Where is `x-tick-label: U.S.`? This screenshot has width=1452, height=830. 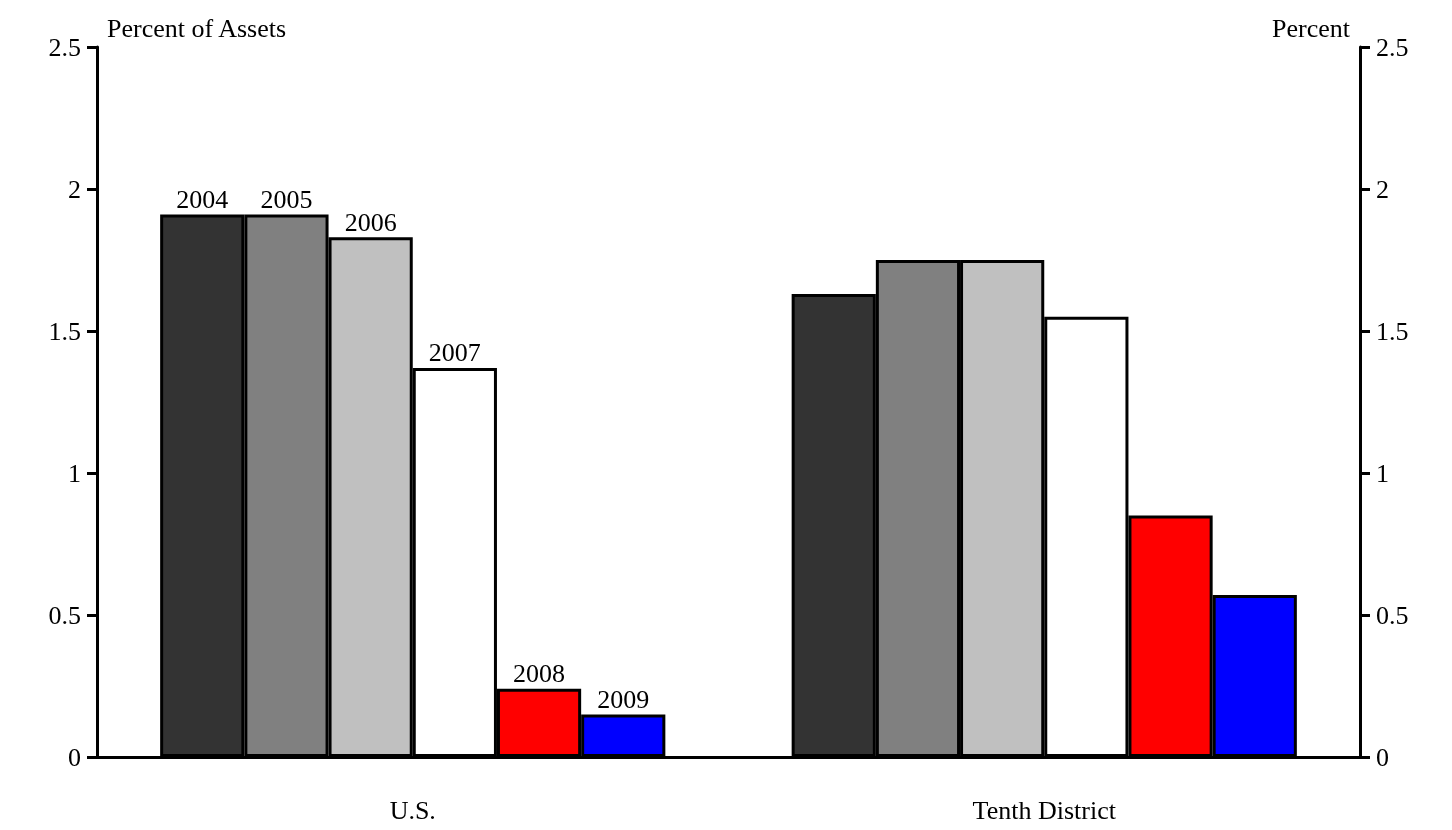 x-tick-label: U.S. is located at coordinates (412, 810).